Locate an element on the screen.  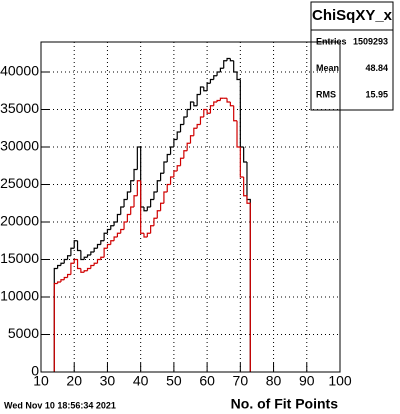
stats-title: ChiSqXY_x is located at coordinates (352, 15).